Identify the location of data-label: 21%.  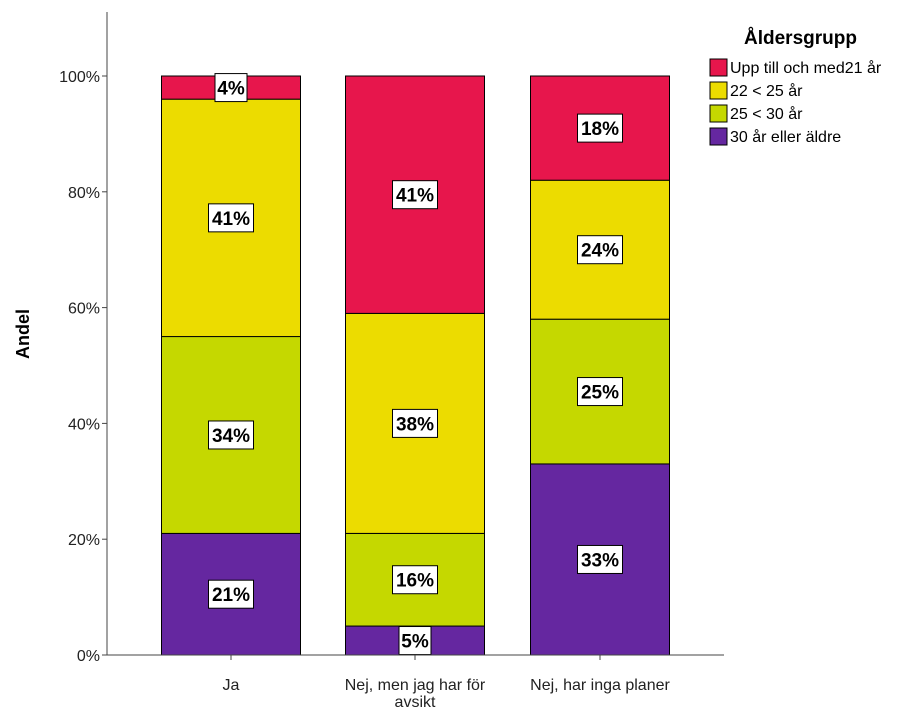
(231, 595).